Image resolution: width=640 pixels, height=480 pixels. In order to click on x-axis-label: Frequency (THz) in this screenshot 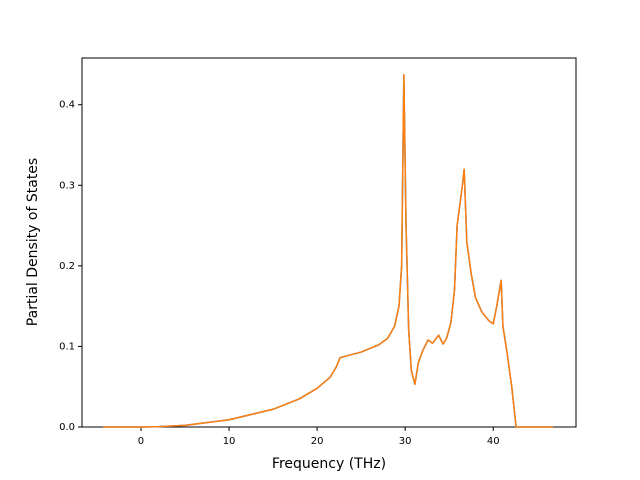, I will do `click(329, 464)`.